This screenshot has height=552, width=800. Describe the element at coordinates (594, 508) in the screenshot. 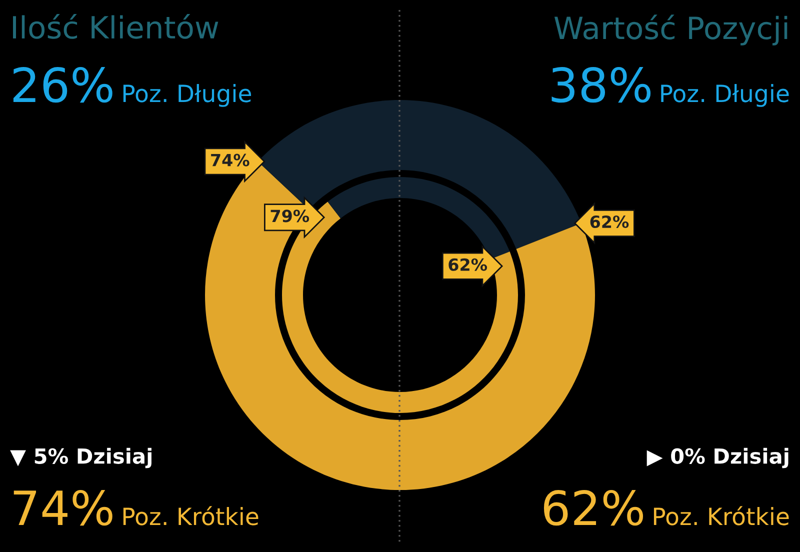

I see `text: 62%` at that location.